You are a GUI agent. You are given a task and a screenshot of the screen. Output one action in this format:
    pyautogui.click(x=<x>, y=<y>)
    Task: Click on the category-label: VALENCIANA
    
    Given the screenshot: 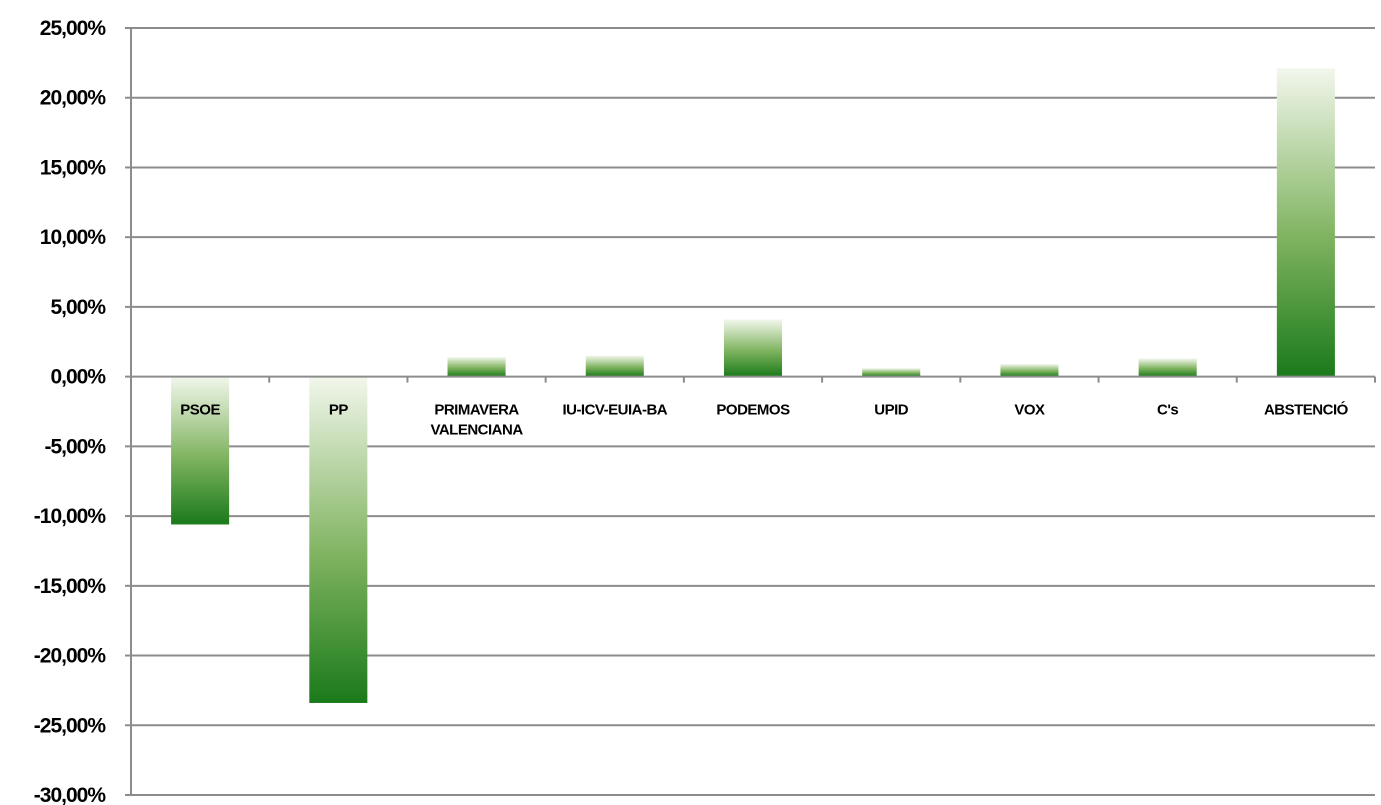 What is the action you would take?
    pyautogui.click(x=476, y=430)
    